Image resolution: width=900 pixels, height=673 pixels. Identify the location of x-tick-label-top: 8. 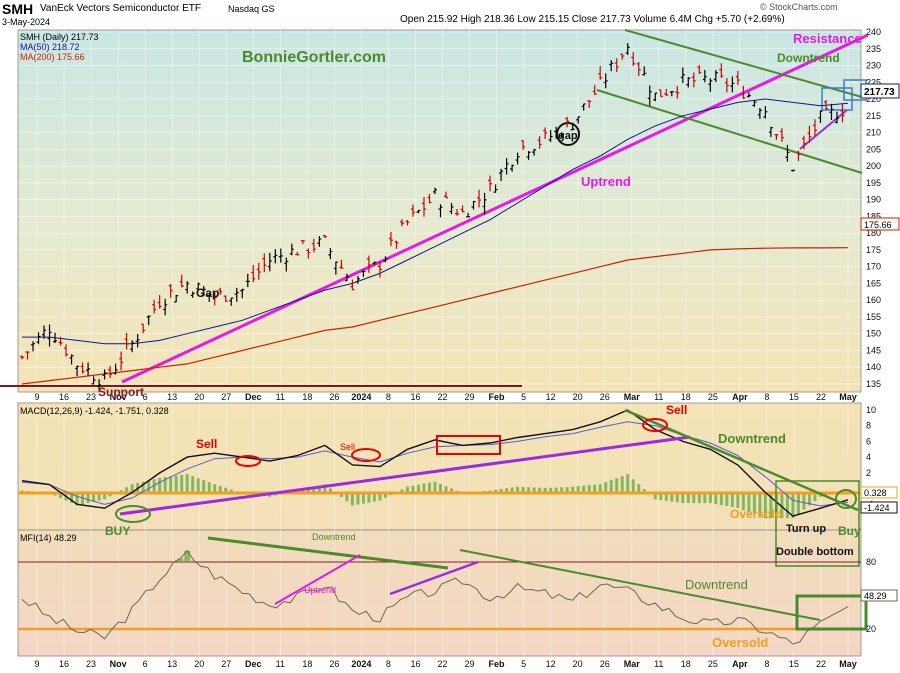
(766, 397).